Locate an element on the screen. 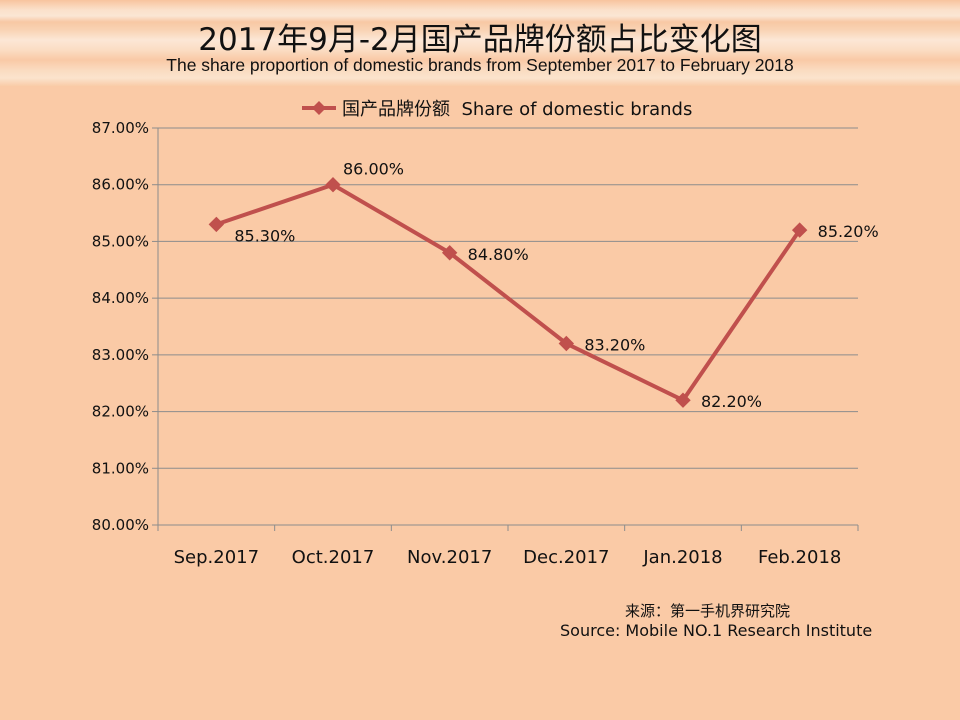 The width and height of the screenshot is (960, 720). y-tick-label: 85.00% is located at coordinates (120, 241).